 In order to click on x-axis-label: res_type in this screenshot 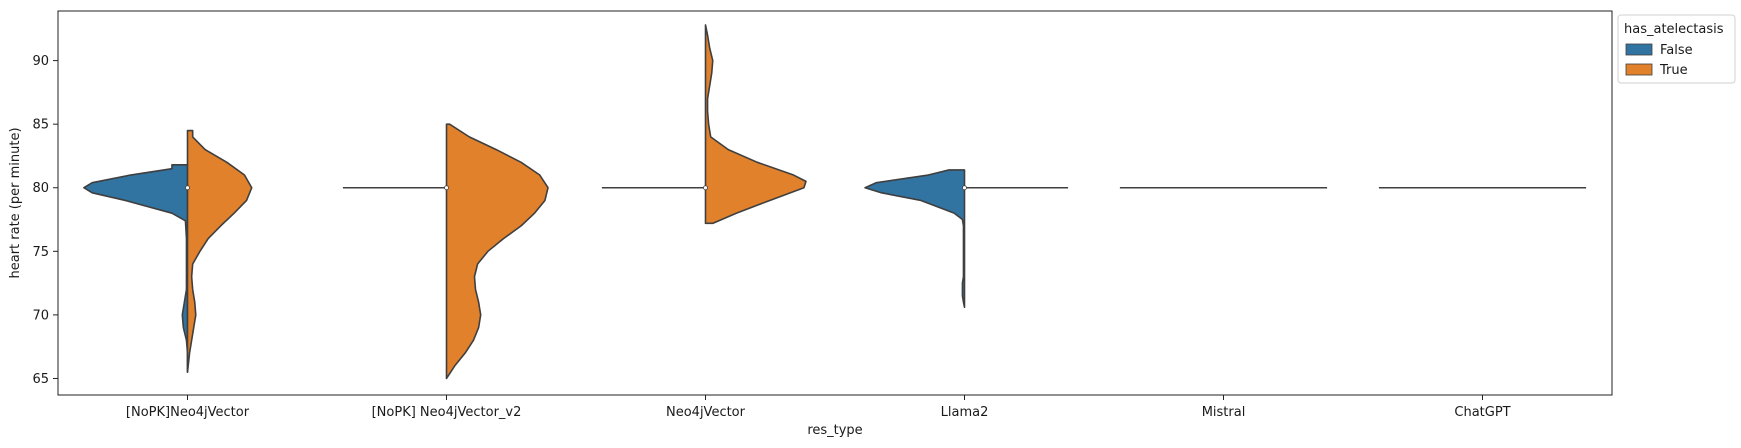, I will do `click(834, 430)`.